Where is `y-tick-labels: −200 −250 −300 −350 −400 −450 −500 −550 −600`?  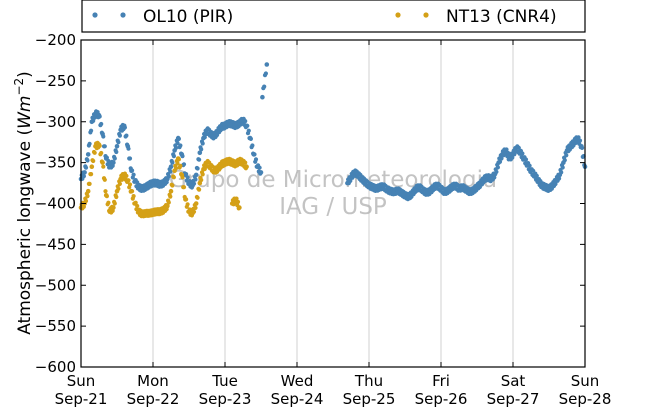
y-tick-labels: −200 −250 −300 −350 −400 −450 −500 −550 −600 is located at coordinates (55, 203).